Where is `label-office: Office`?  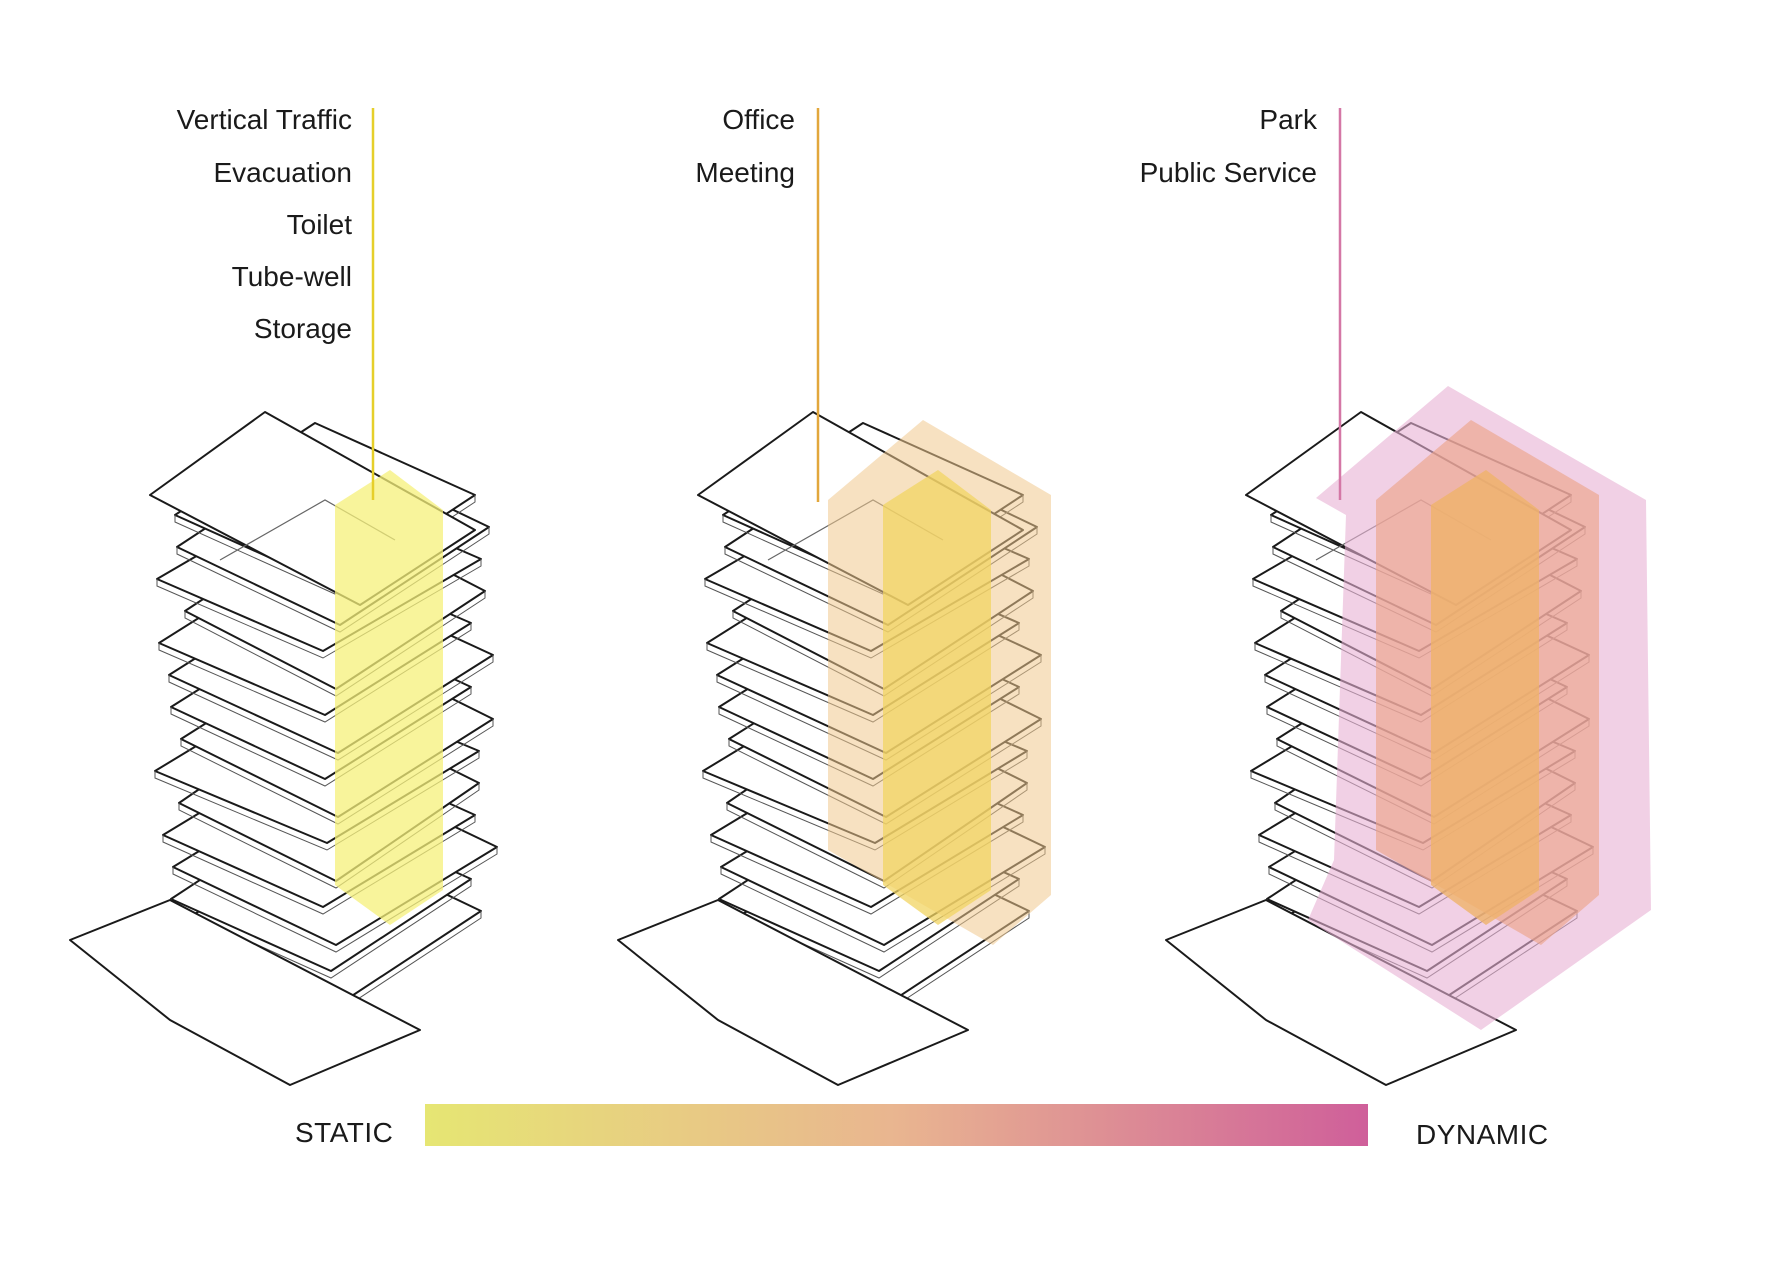
label-office: Office is located at coordinates (758, 119).